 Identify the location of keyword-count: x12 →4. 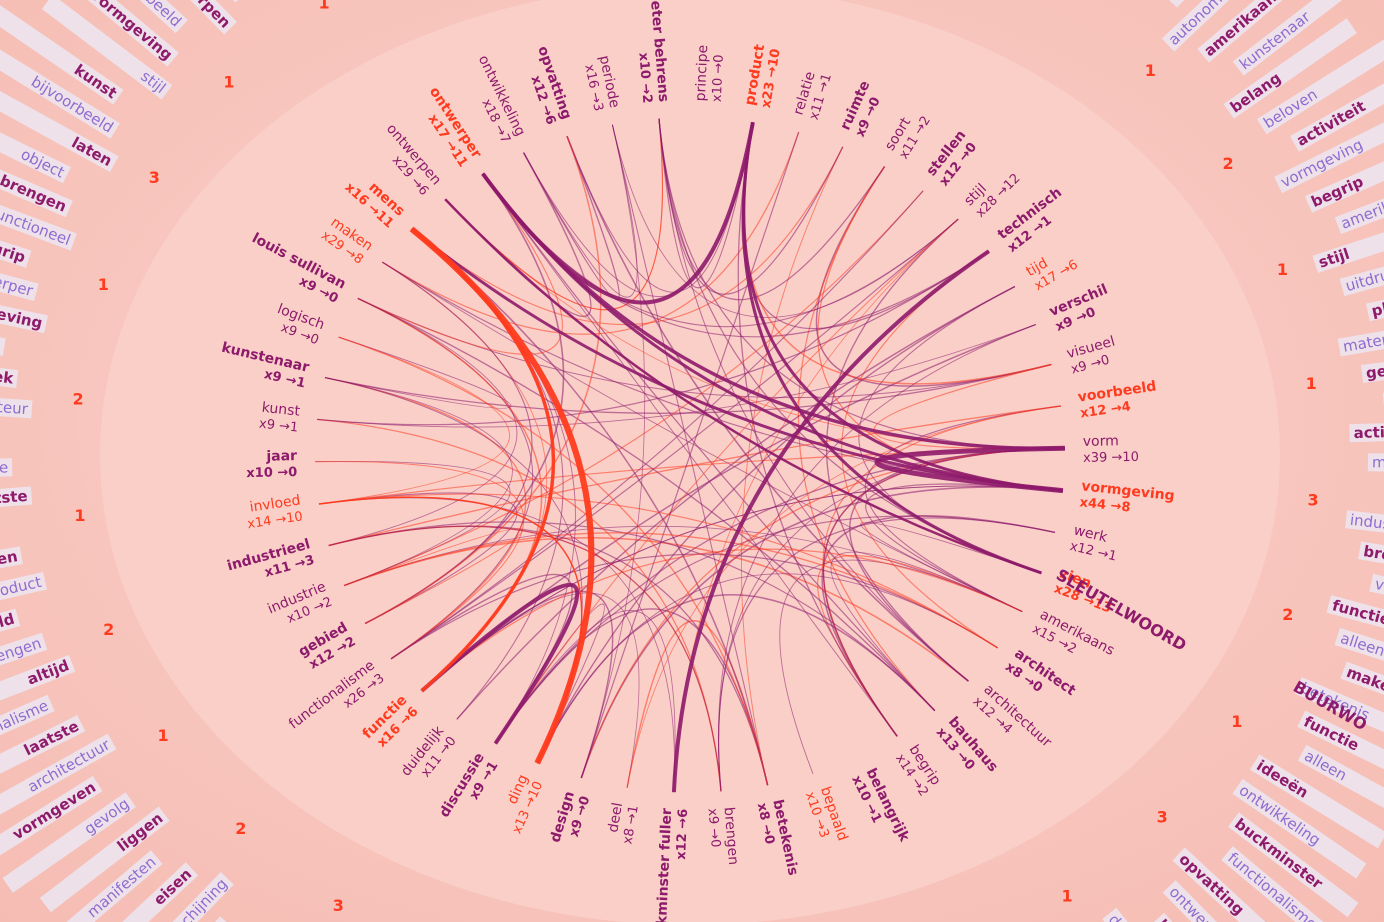
(1105, 410).